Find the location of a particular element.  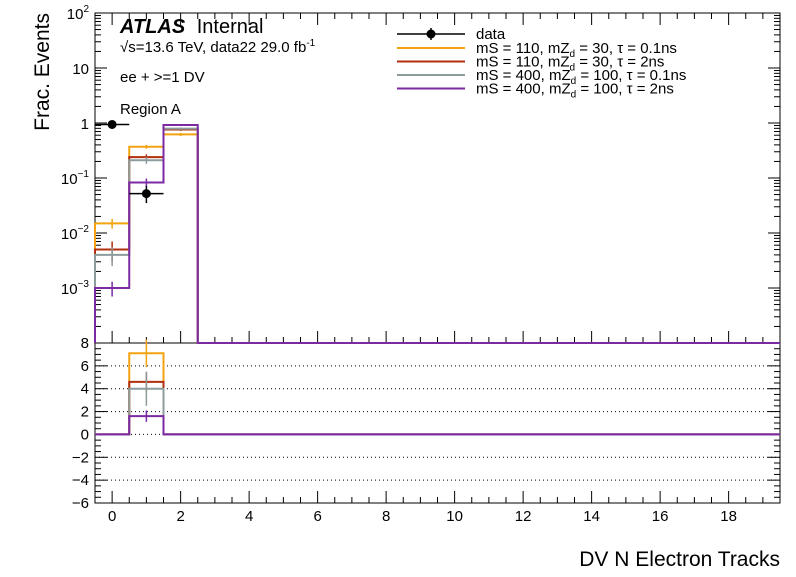

legend-label-text-end: = 30, τ = 2ns is located at coordinates (619, 62).